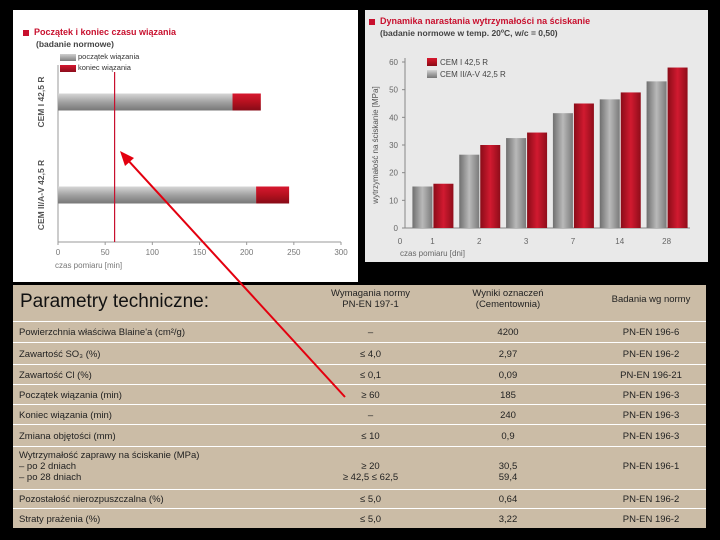 The width and height of the screenshot is (720, 540). Describe the element at coordinates (432, 253) in the screenshot. I see `x-axis-label: czas pomiaru [dni]` at that location.